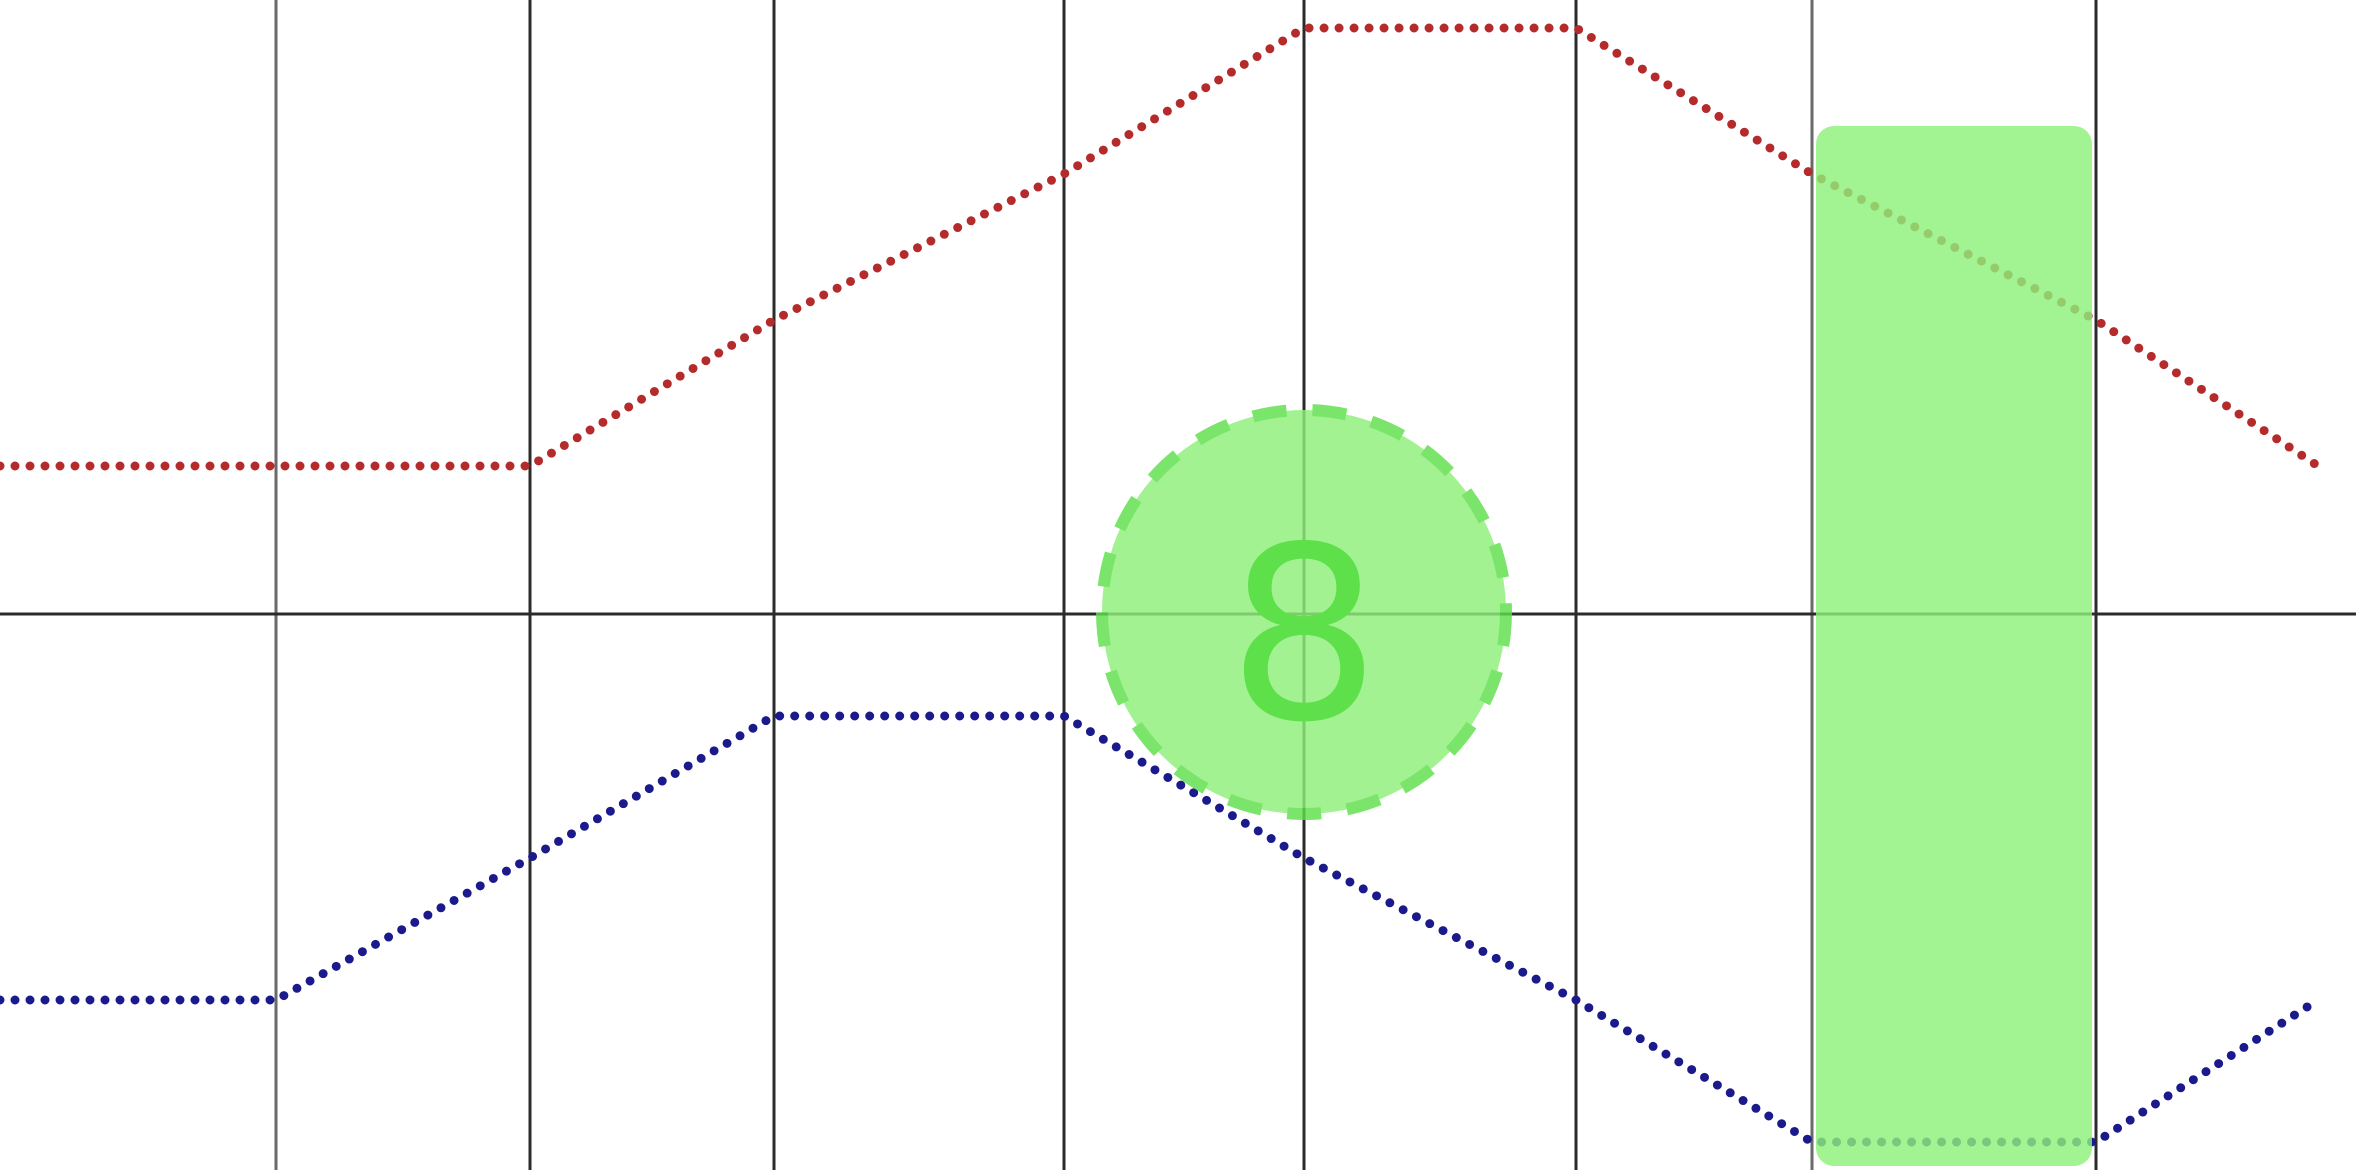 Image resolution: width=2356 pixels, height=1170 pixels. I want to click on marker-label: 8, so click(1304, 635).